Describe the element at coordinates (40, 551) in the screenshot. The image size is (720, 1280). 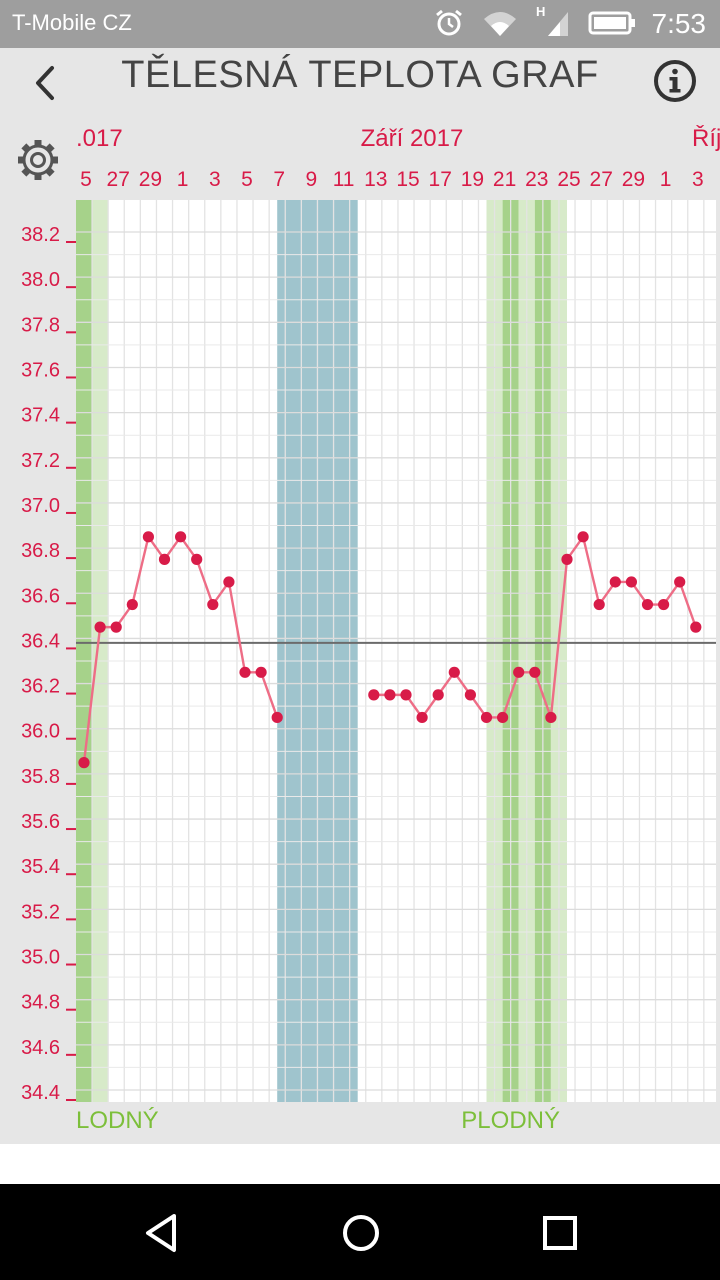
I see `y-tick-label: 36.8` at that location.